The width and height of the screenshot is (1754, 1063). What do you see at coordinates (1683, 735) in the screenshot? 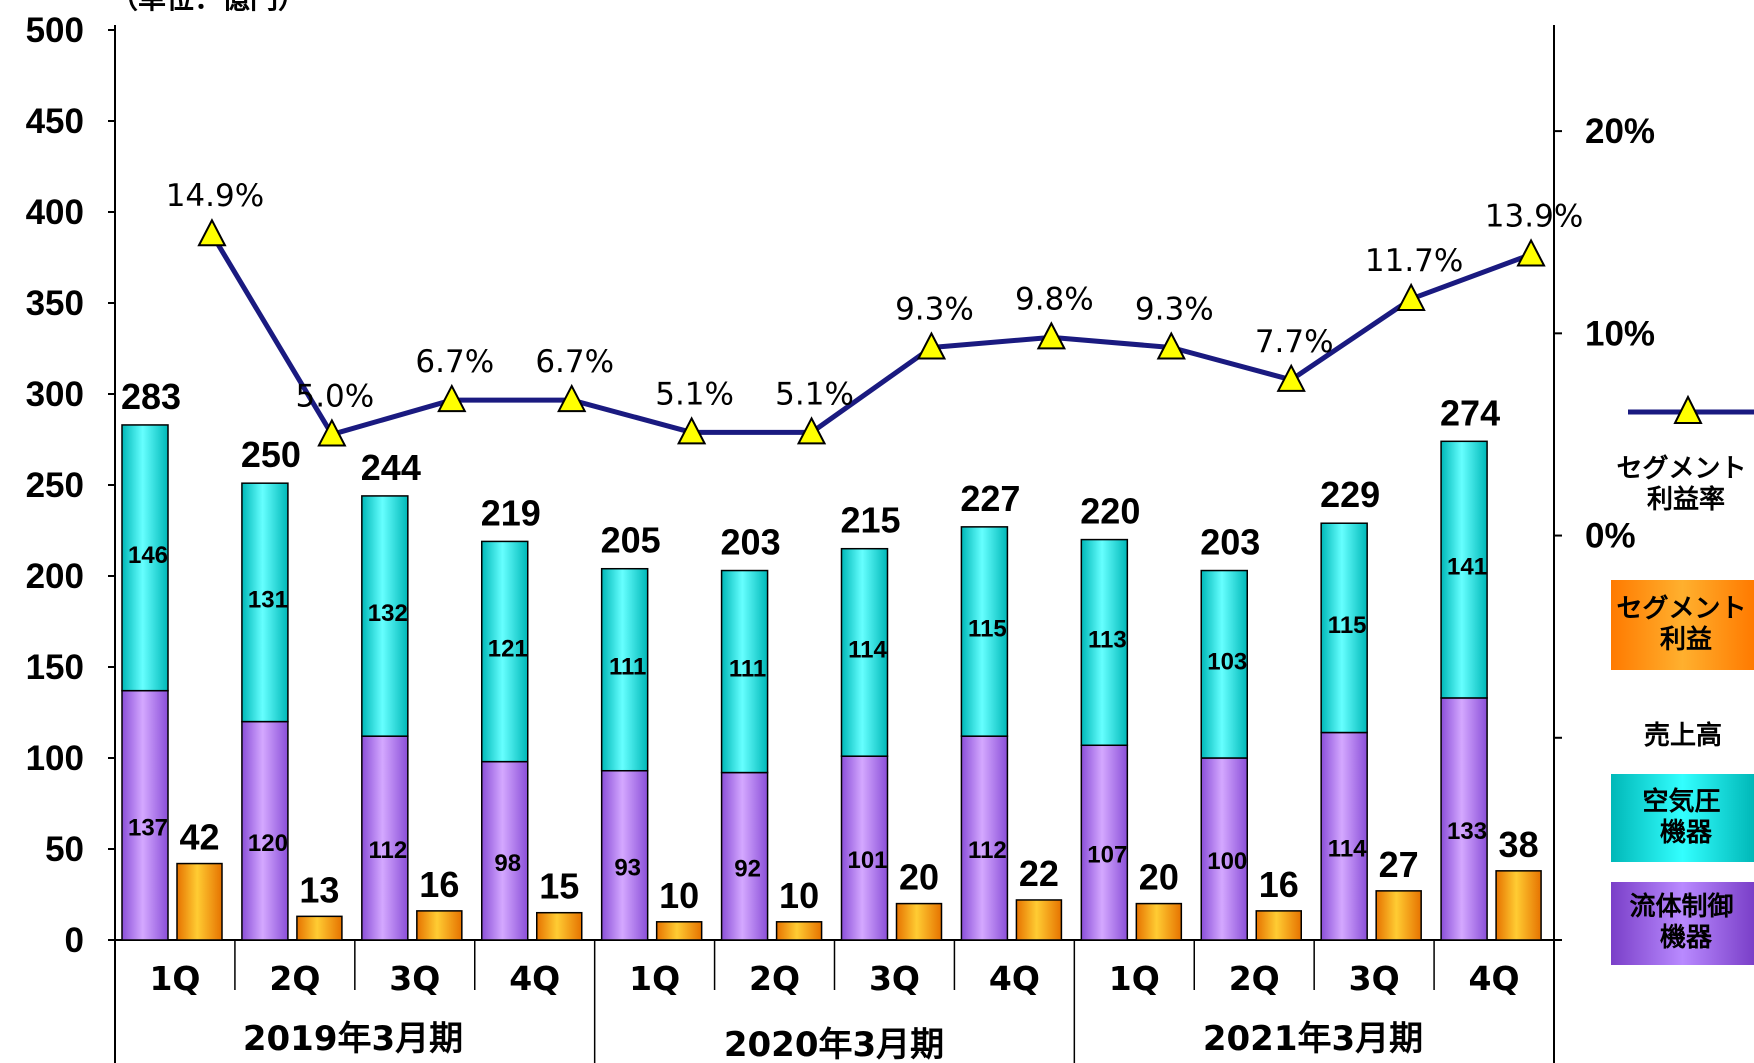
I see `legend-sales-header: 売上高` at bounding box center [1683, 735].